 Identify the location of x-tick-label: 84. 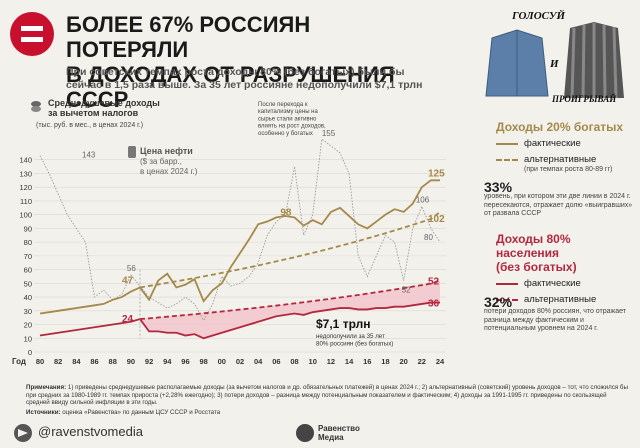
(76, 361).